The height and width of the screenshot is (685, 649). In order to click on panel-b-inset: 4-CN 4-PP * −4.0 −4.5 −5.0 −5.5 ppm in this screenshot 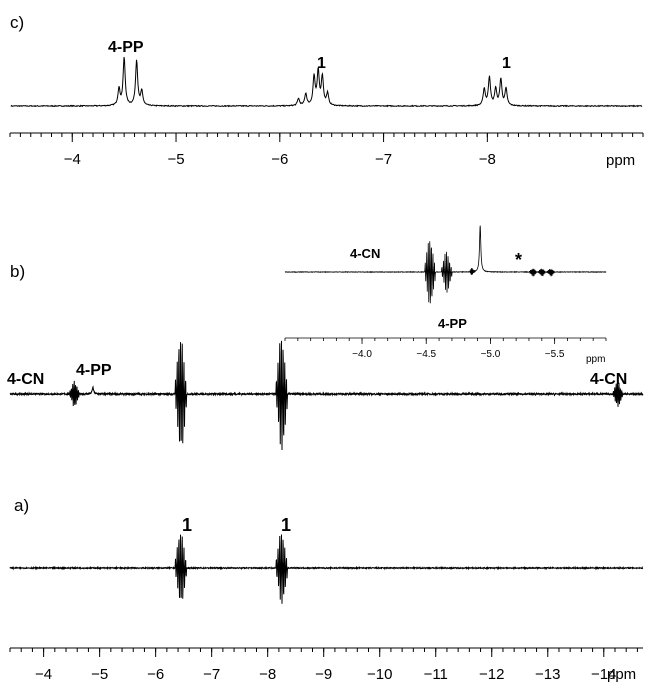, I will do `click(445, 295)`.